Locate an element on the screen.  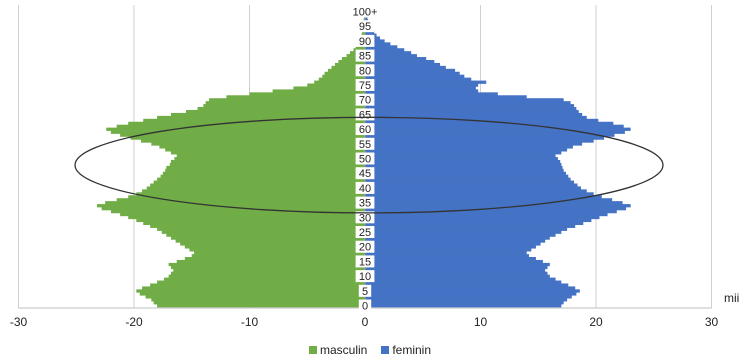
age-label: 50 is located at coordinates (365, 160).